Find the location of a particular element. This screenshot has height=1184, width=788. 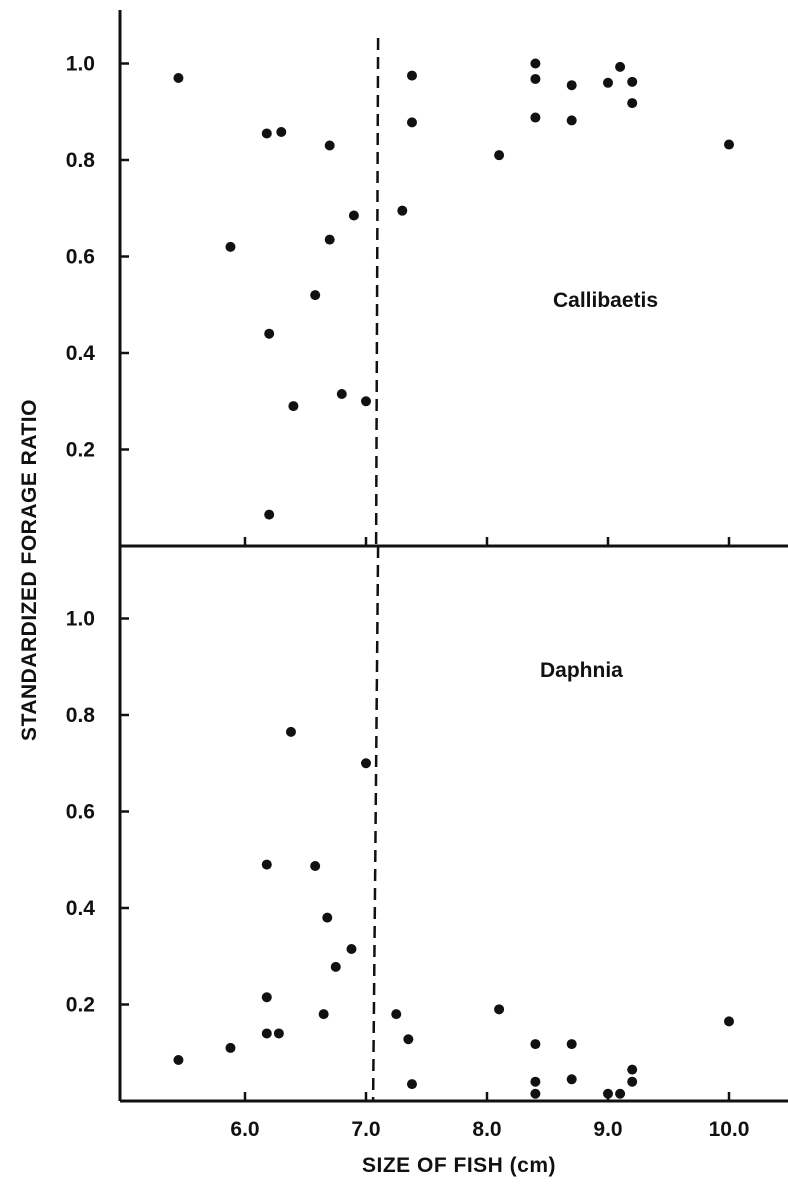

bottom-y-tick-label: 0.2 is located at coordinates (80, 1005).